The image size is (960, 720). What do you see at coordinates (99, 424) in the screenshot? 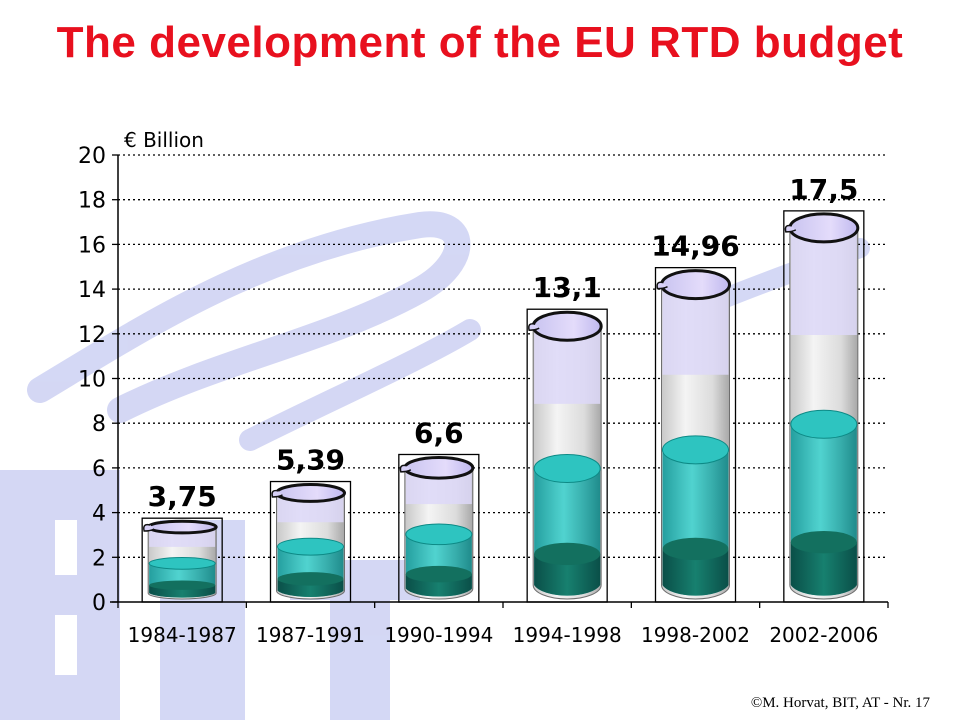
I see `y-tick-label: 8` at bounding box center [99, 424].